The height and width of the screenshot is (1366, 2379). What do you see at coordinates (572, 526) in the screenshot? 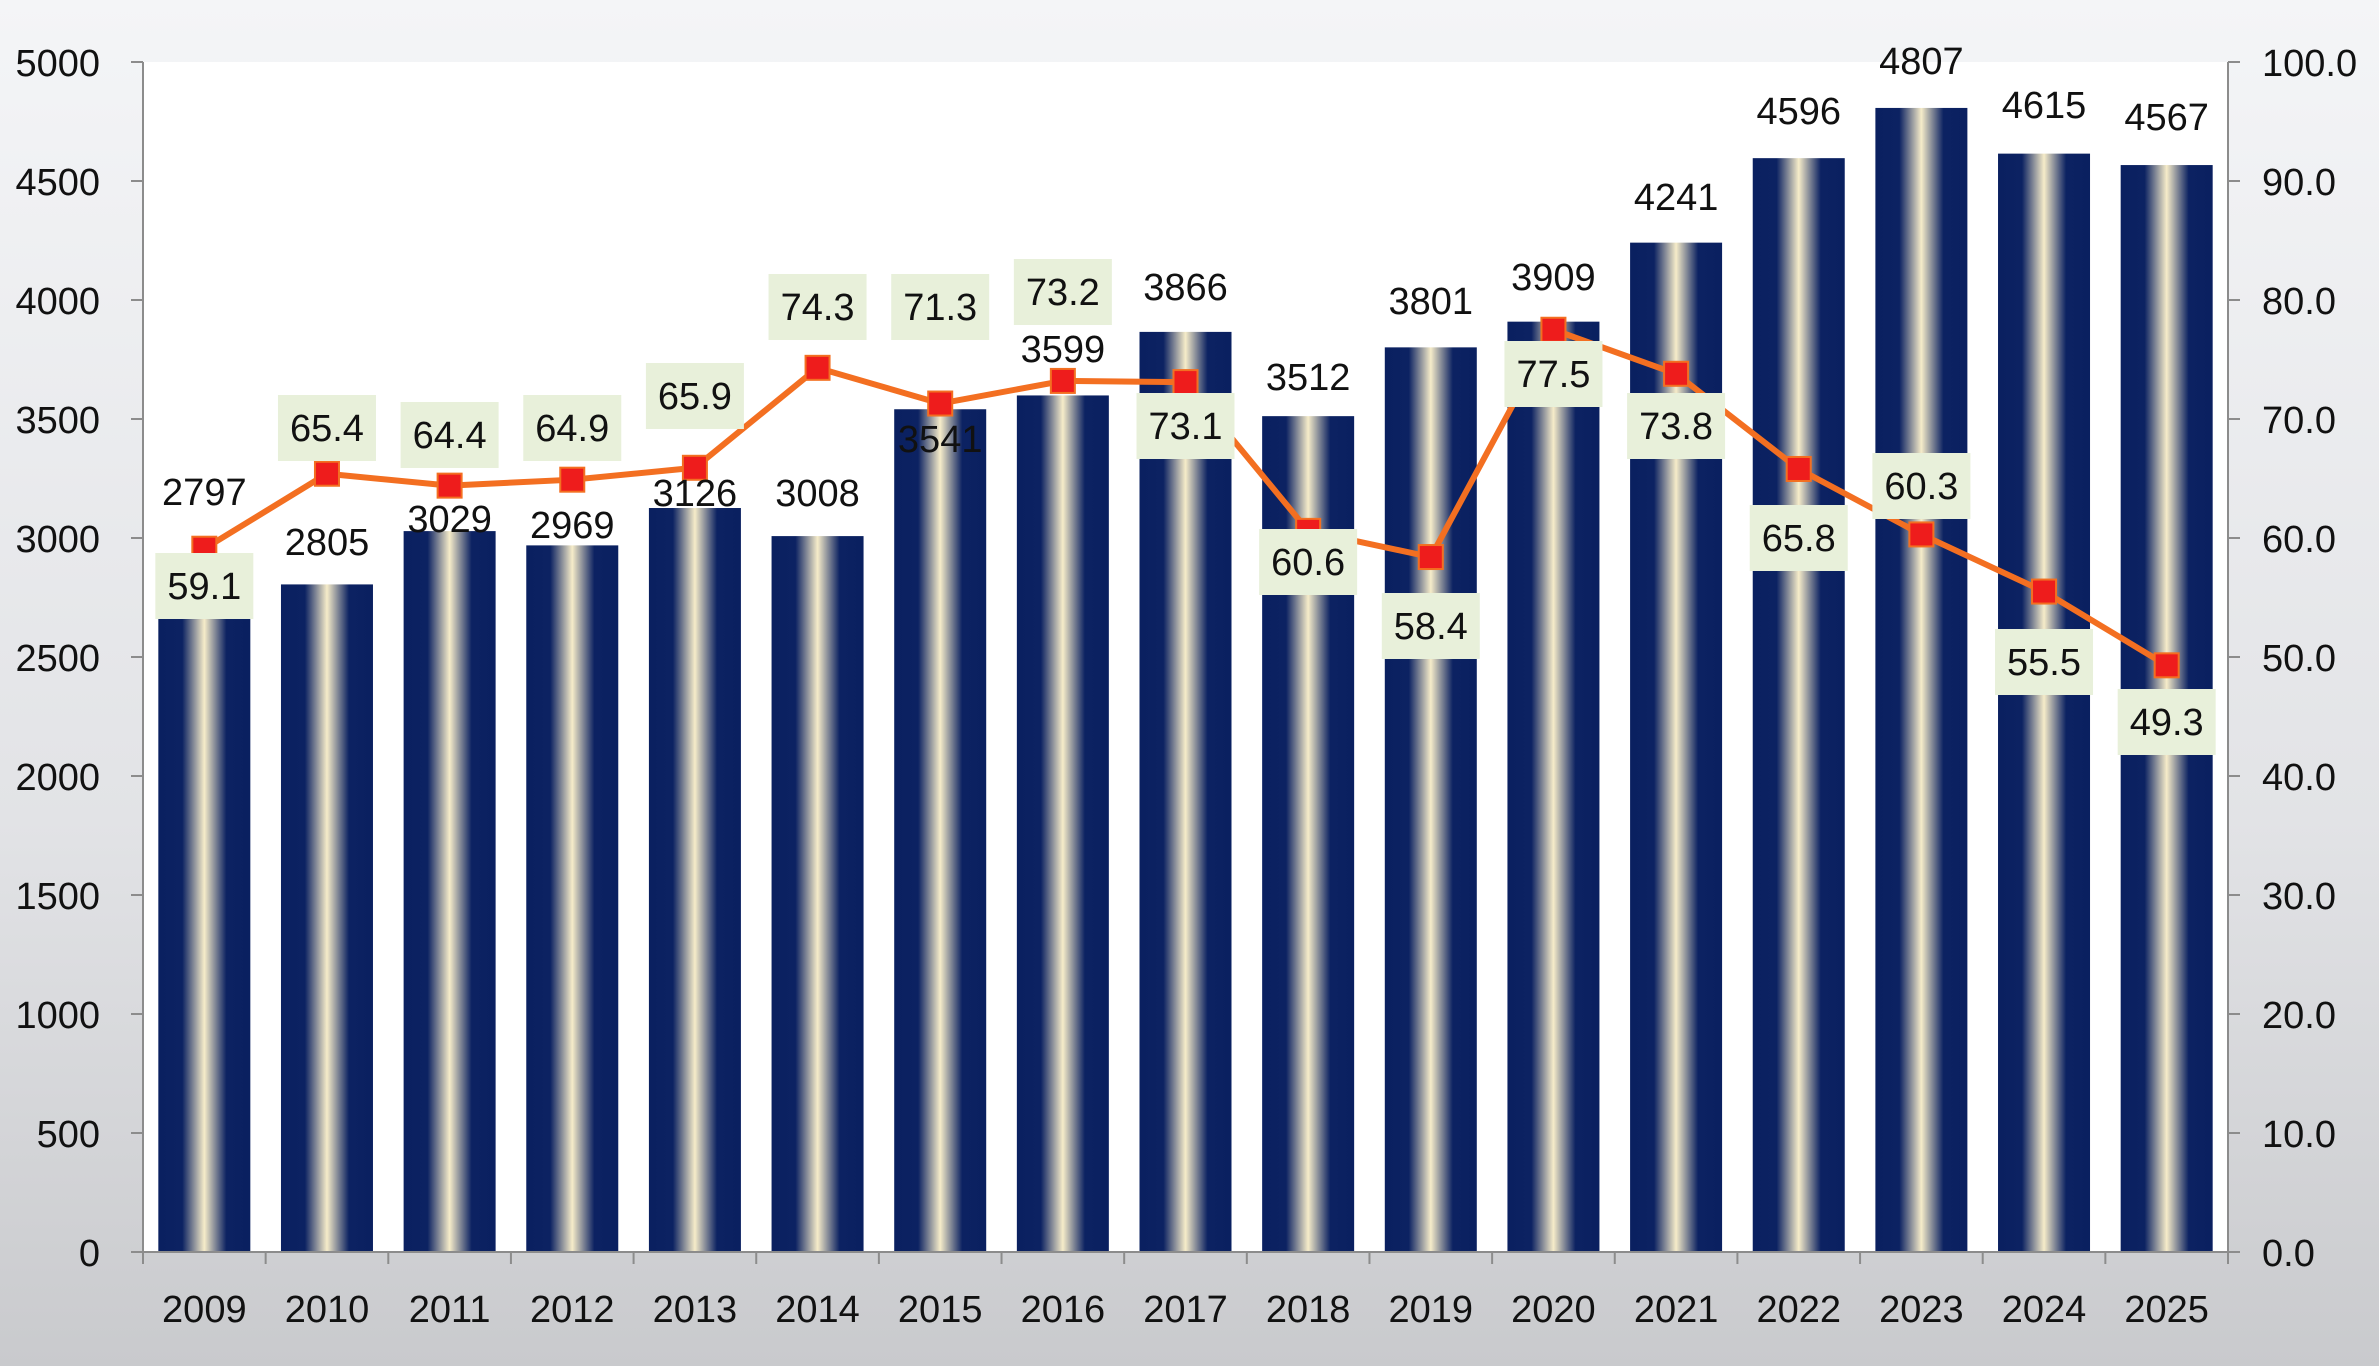
I see `bar-value-label: 2969` at bounding box center [572, 526].